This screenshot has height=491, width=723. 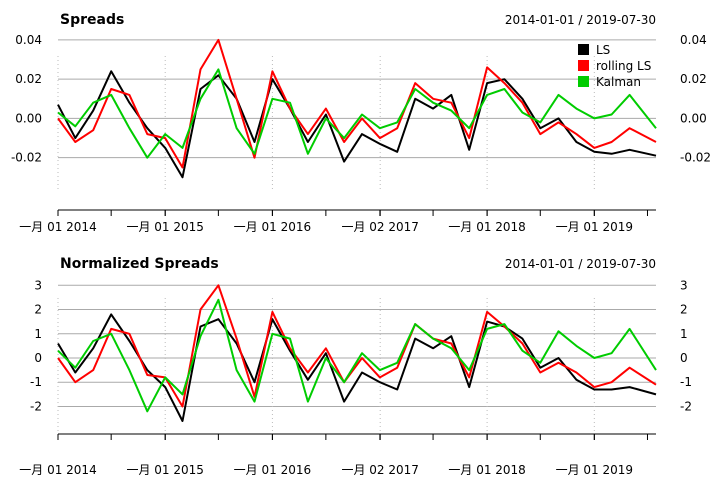 I want to click on y-tick-label-left: 3, so click(x=38, y=285).